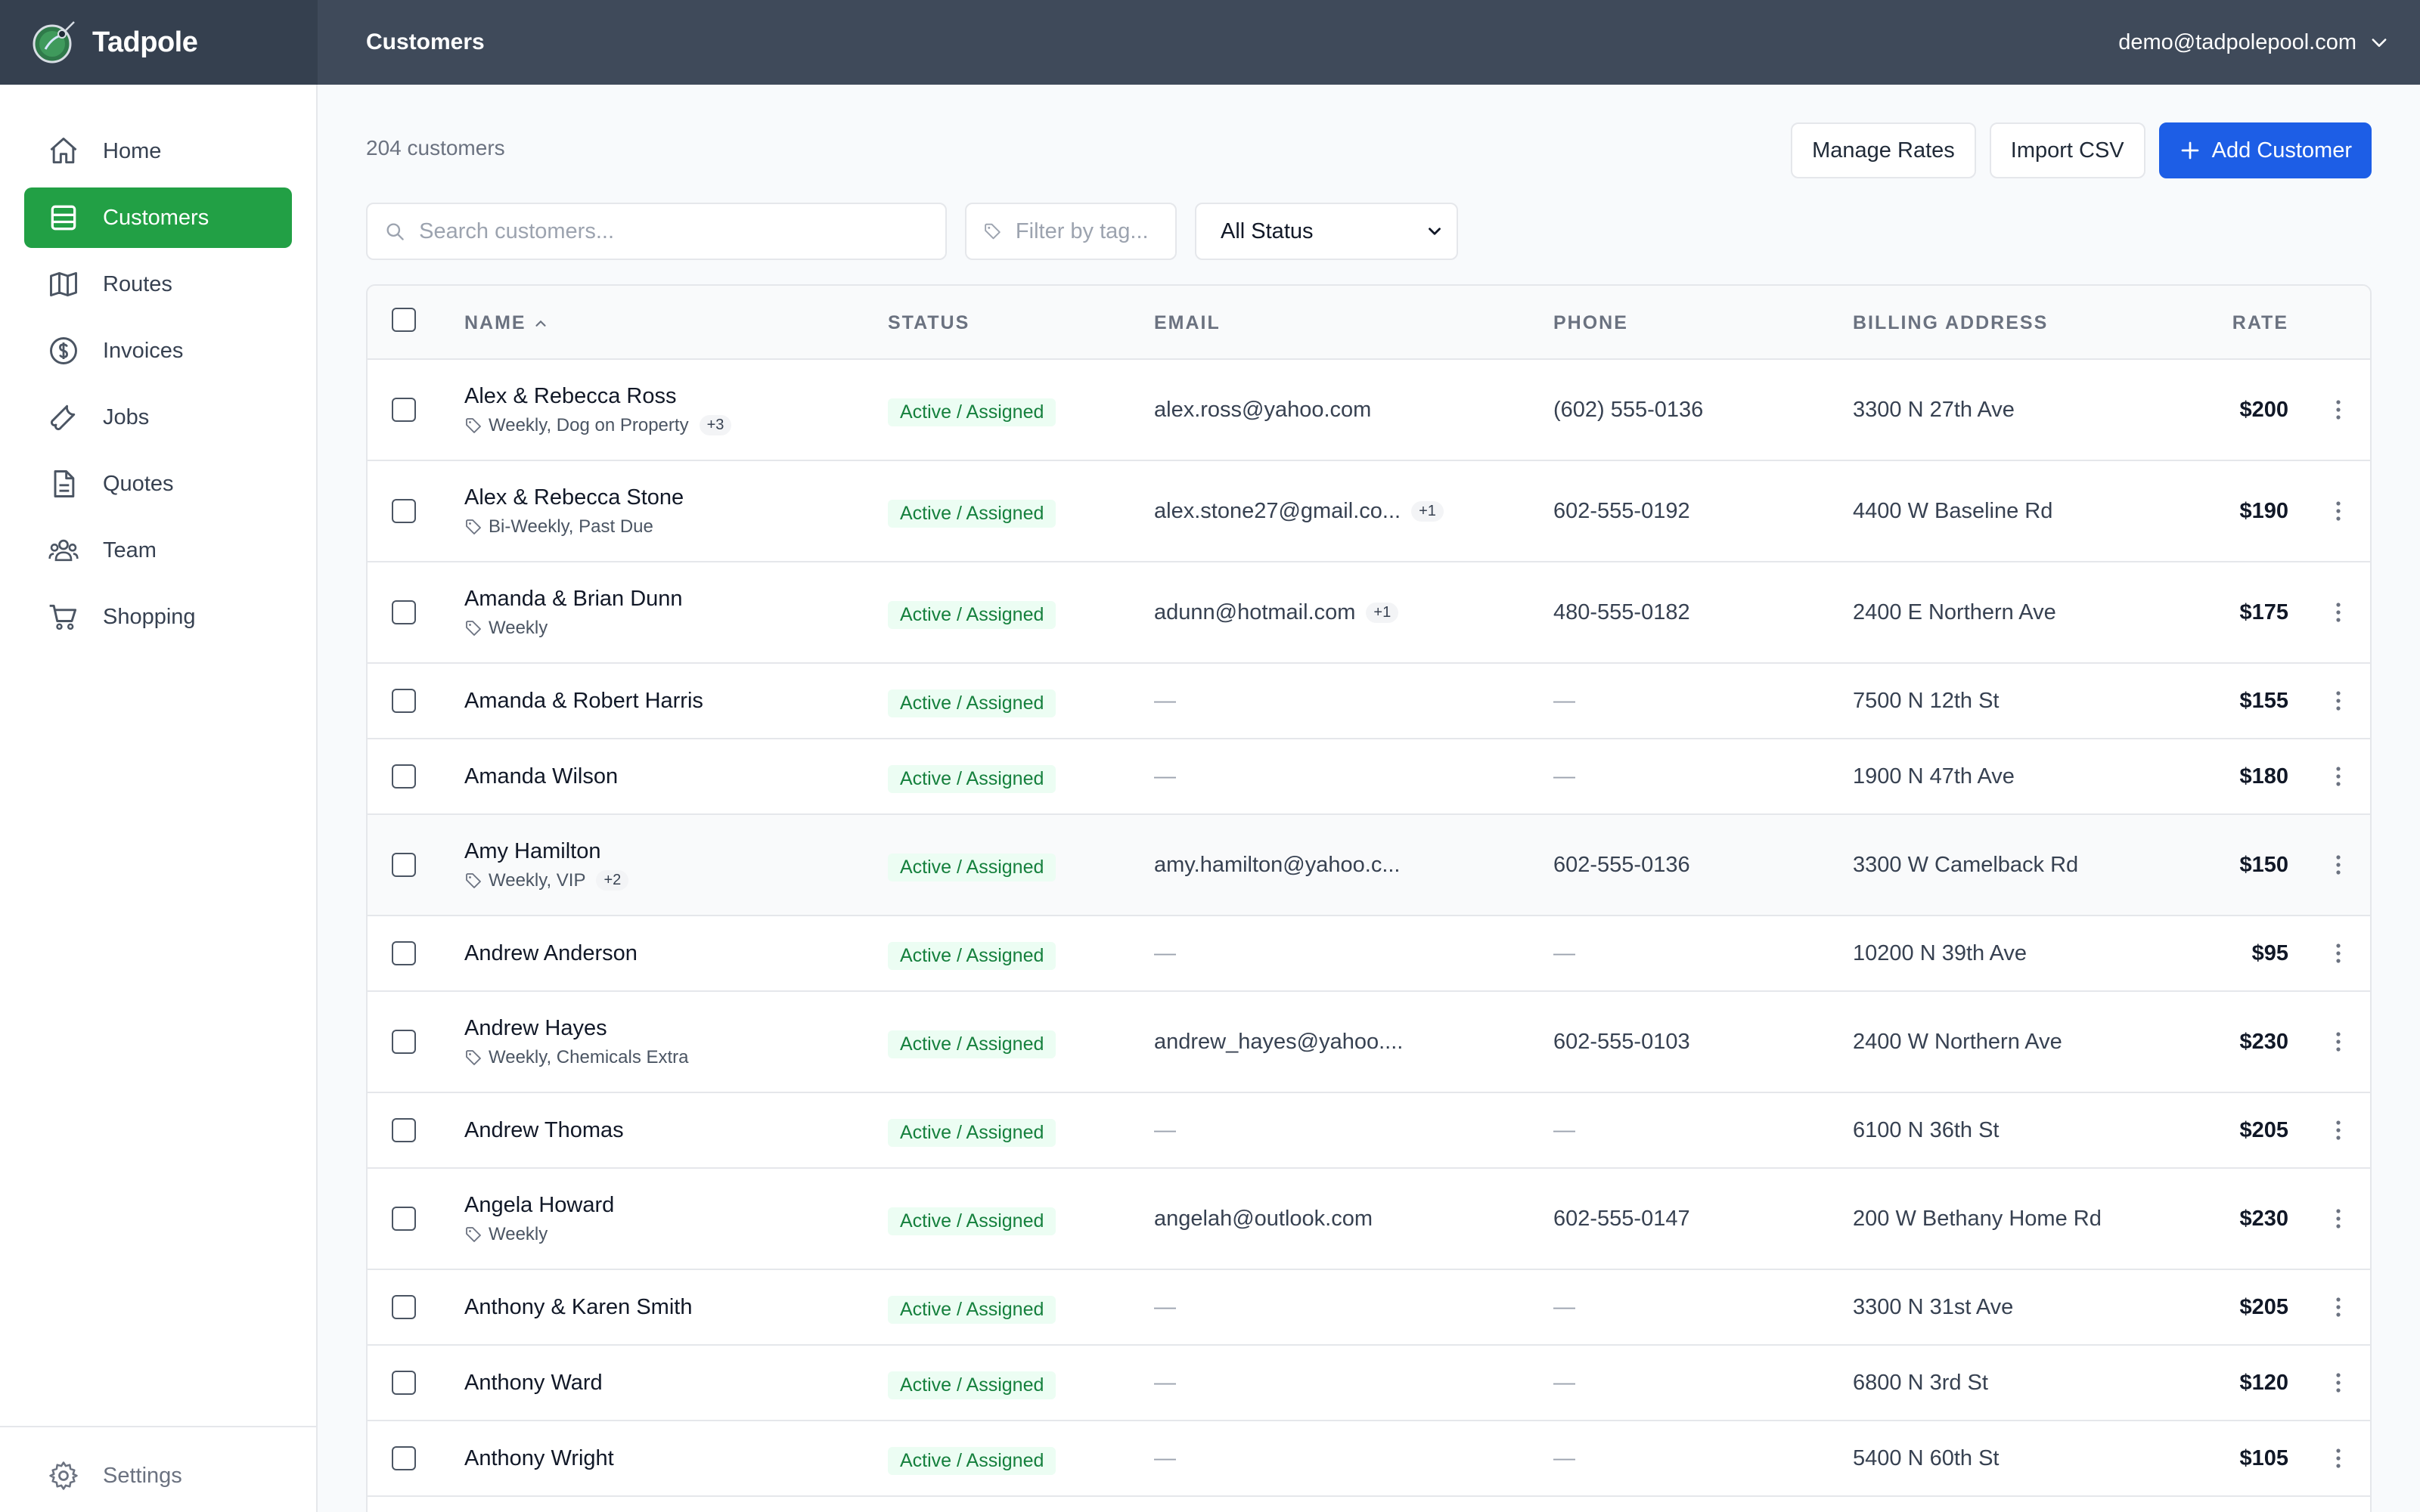 The height and width of the screenshot is (1512, 2420). I want to click on add-customer-button: Add Customer, so click(2265, 150).